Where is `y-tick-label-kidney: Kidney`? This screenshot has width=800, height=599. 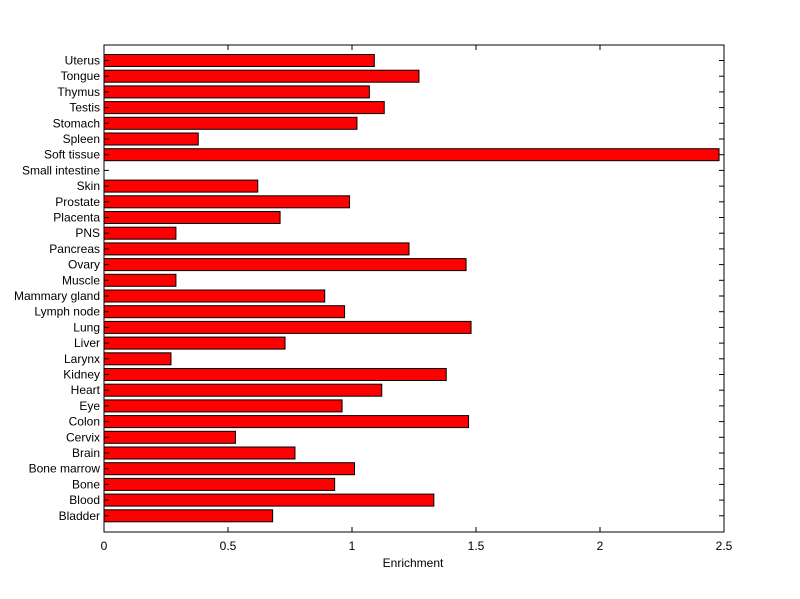 y-tick-label-kidney: Kidney is located at coordinates (81, 375).